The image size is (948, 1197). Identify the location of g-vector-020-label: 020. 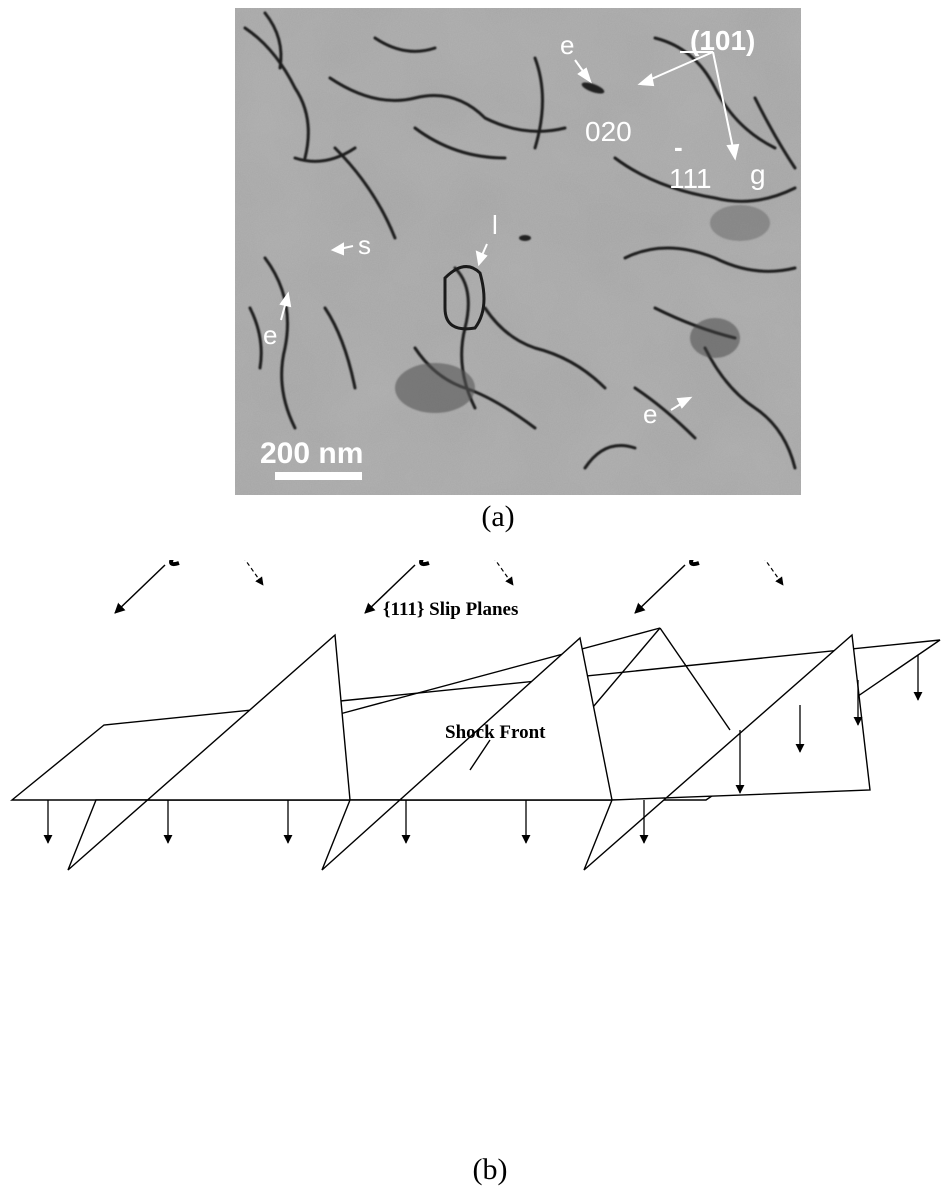
(608, 131).